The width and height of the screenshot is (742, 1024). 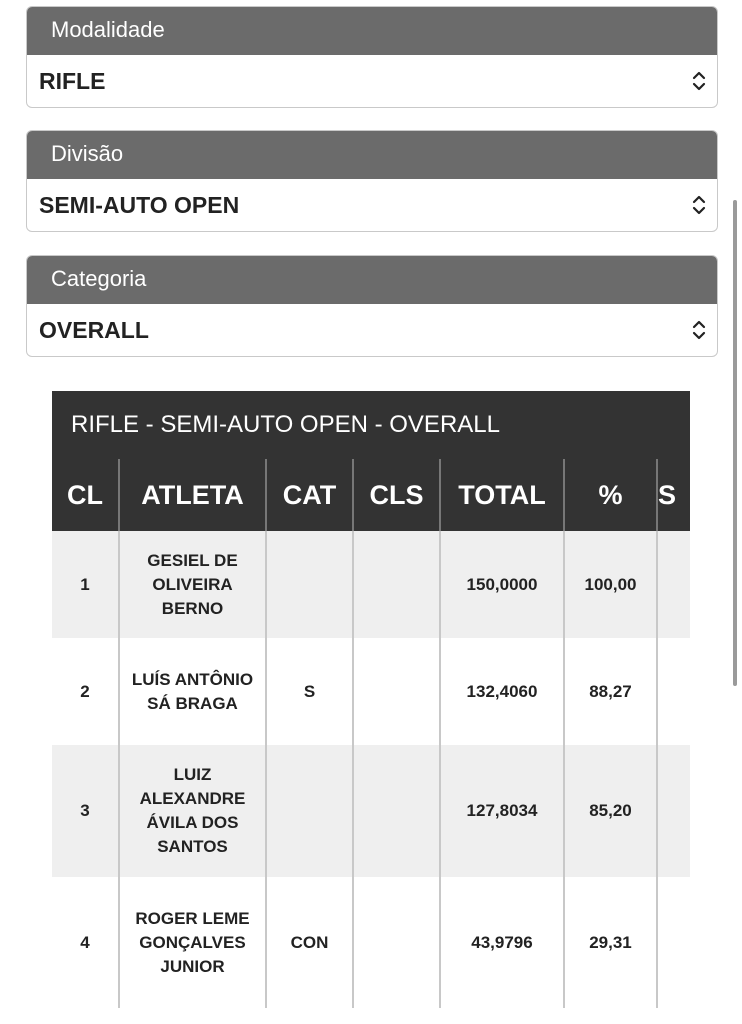 I want to click on select-group: Divisão SEMI-AUTO OPEN, so click(x=372, y=181).